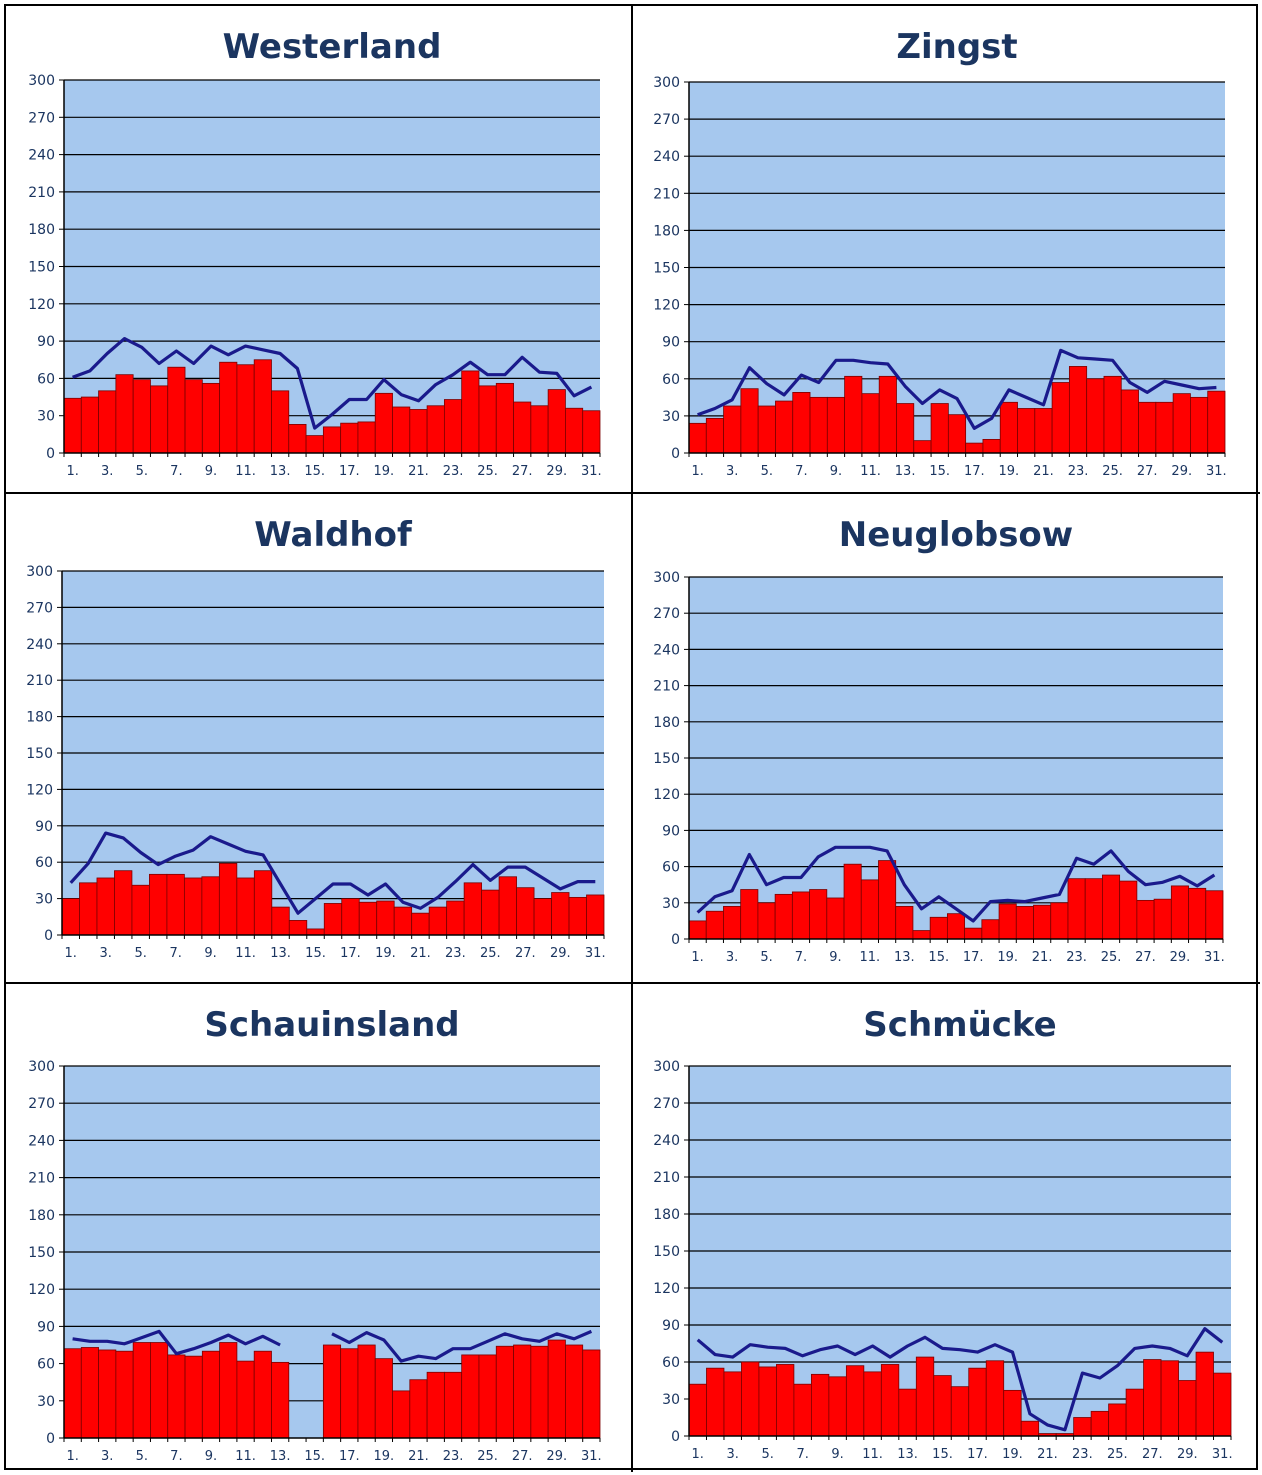 The image size is (1262, 1475). Describe the element at coordinates (675, 1437) in the screenshot. I see `y-tick-label: 0` at that location.